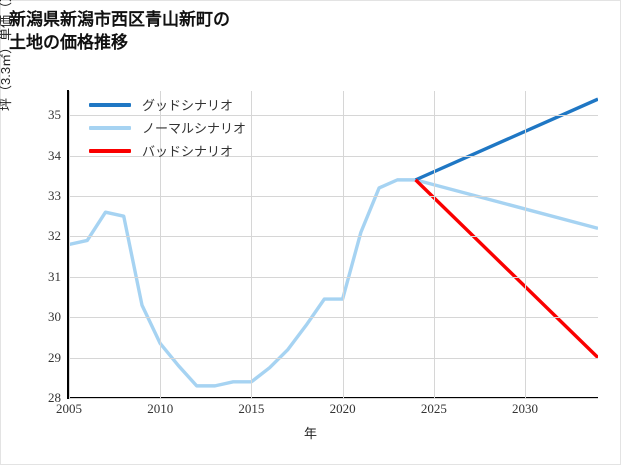 The height and width of the screenshot is (465, 621). I want to click on x-tick-label: 2010, so click(160, 408).